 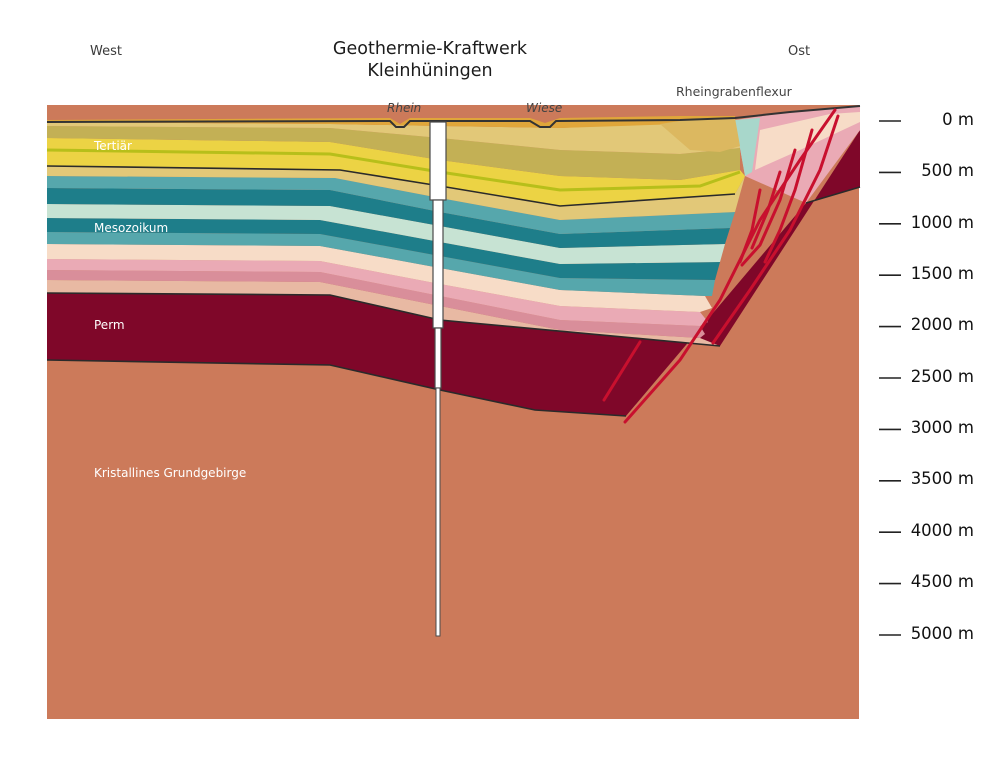 What do you see at coordinates (942, 273) in the screenshot?
I see `depth-label-1500: 1500 m` at bounding box center [942, 273].